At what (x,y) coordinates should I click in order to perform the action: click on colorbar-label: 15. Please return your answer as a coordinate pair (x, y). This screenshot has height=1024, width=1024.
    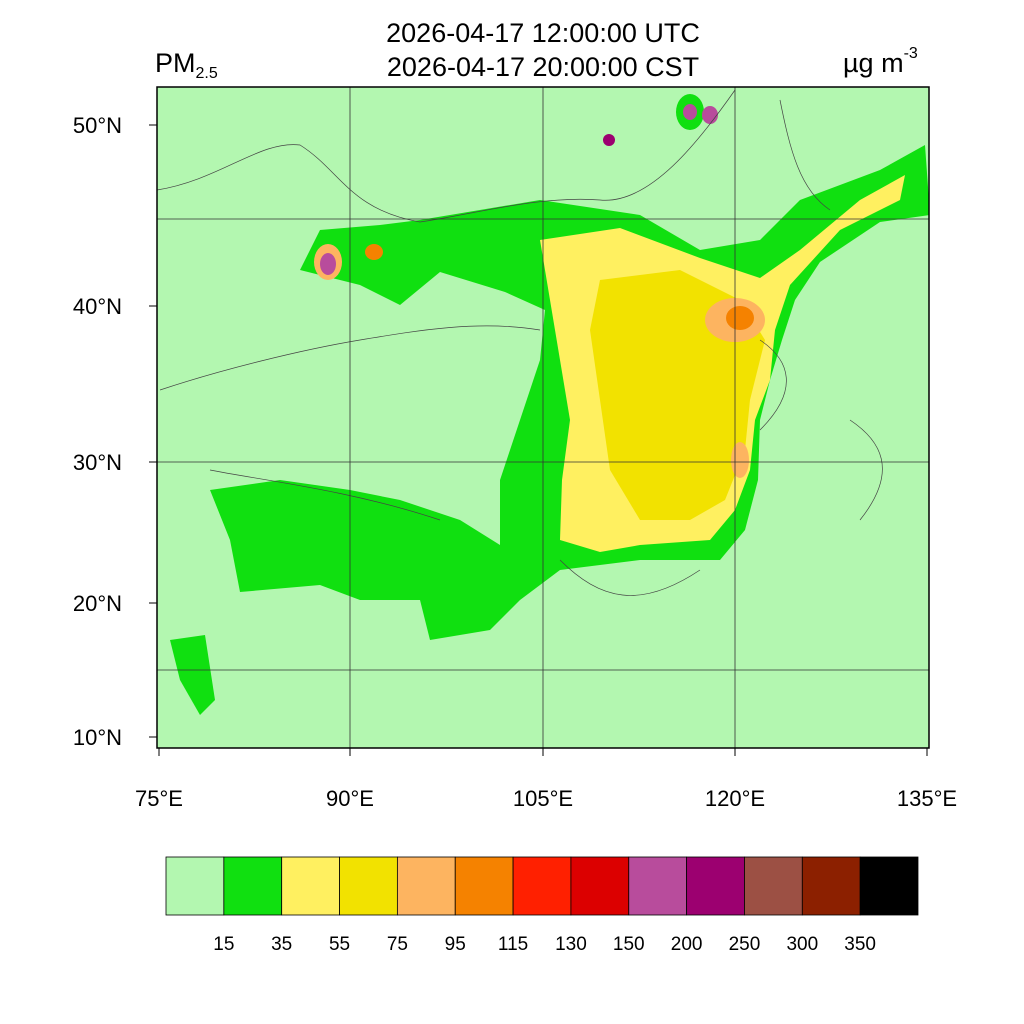
    Looking at the image, I should click on (223, 944).